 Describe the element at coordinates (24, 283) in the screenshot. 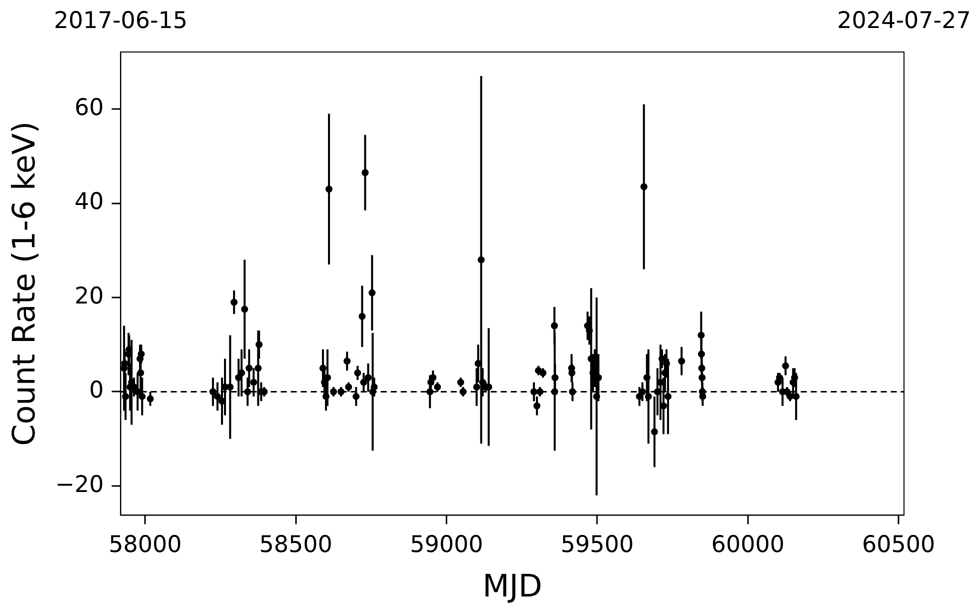

I see `y-axis-title: Count Rate (1-6 keV)` at that location.